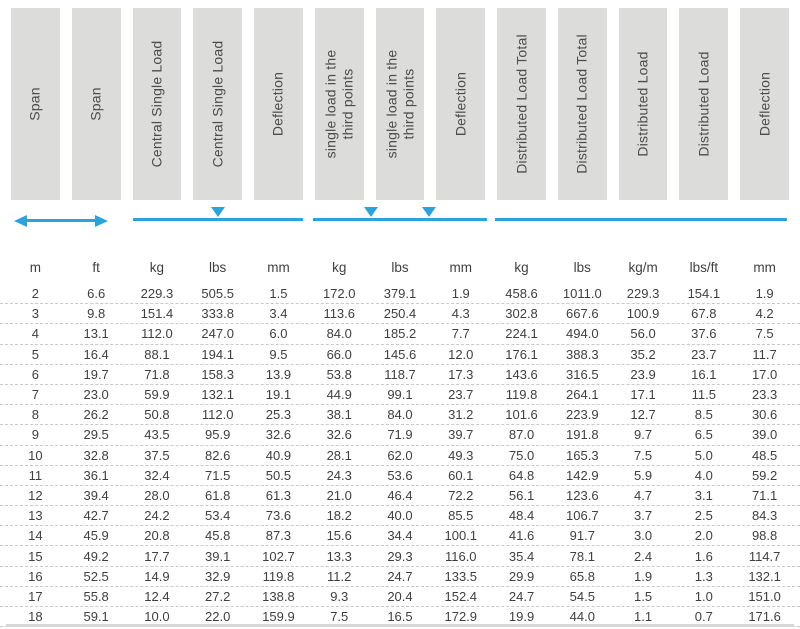 Image resolution: width=800 pixels, height=629 pixels. What do you see at coordinates (400, 334) in the screenshot?
I see `table-cell: 185.2` at bounding box center [400, 334].